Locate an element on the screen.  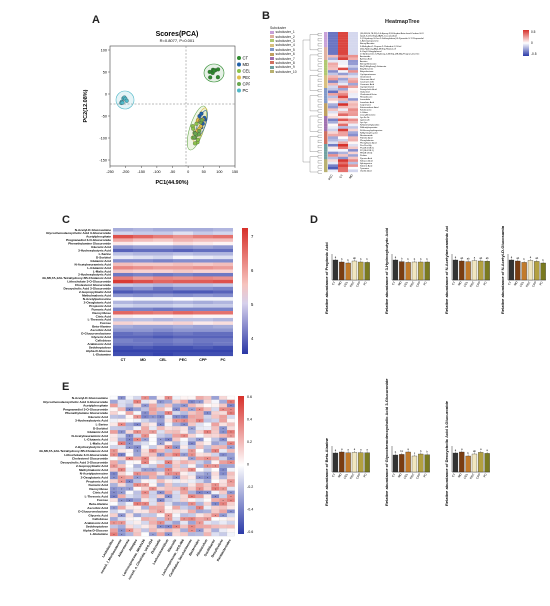
heatmap-tree-row-label: N-Glucosylsphingosine is located at coordinates (371, 131).